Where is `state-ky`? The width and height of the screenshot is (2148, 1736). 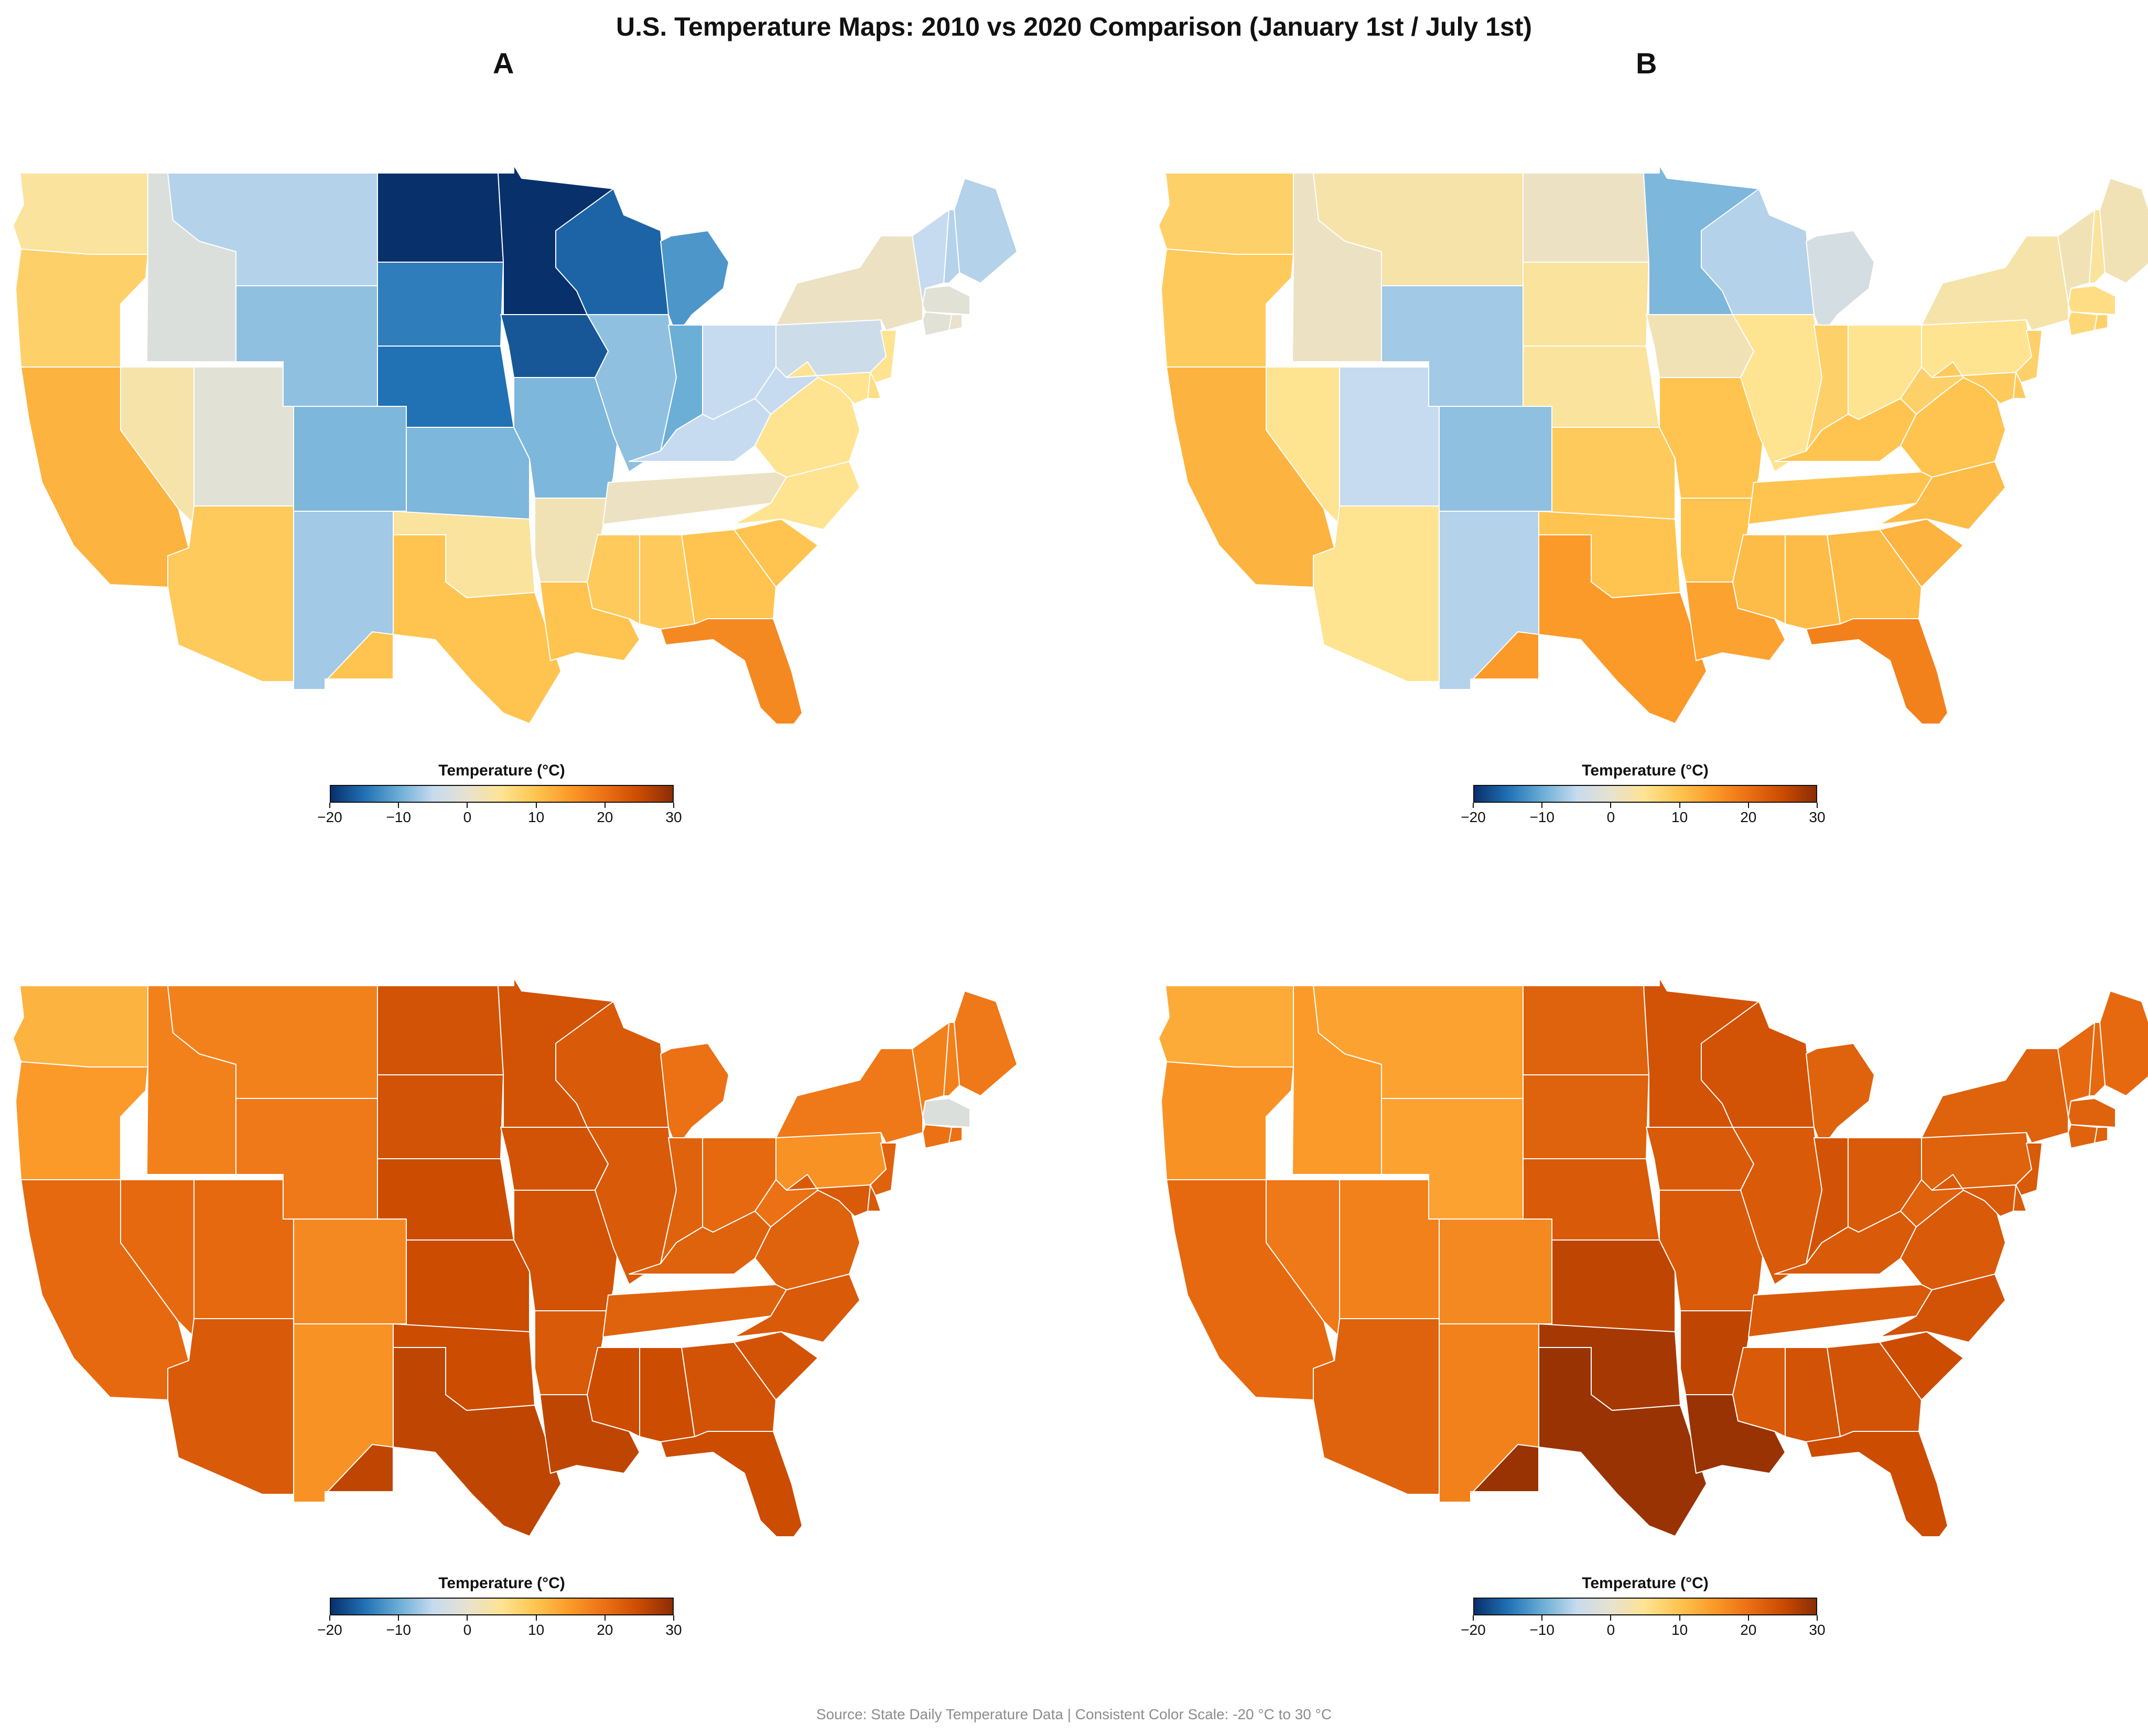
state-ky is located at coordinates (1845, 1243).